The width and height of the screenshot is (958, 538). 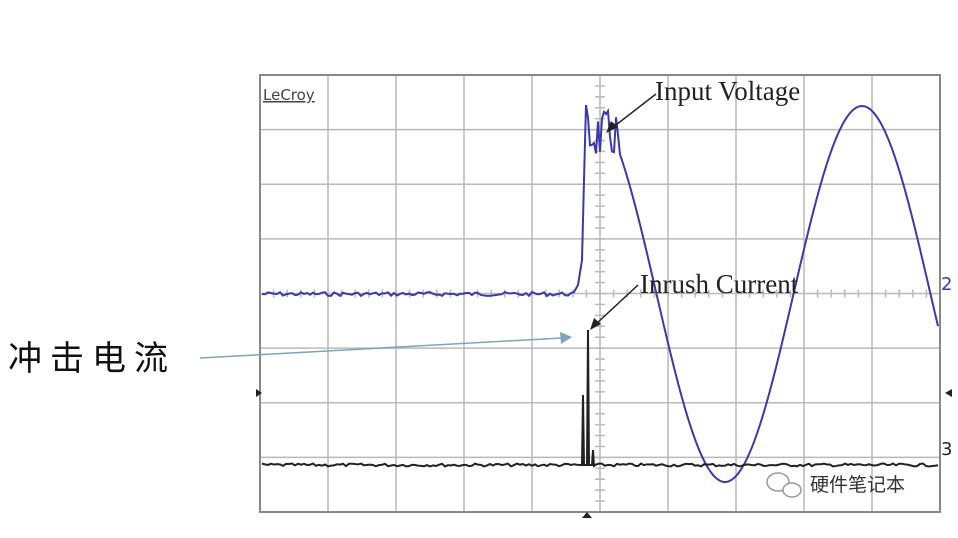 What do you see at coordinates (857, 485) in the screenshot?
I see `watermark-text: 硬件笔记本` at bounding box center [857, 485].